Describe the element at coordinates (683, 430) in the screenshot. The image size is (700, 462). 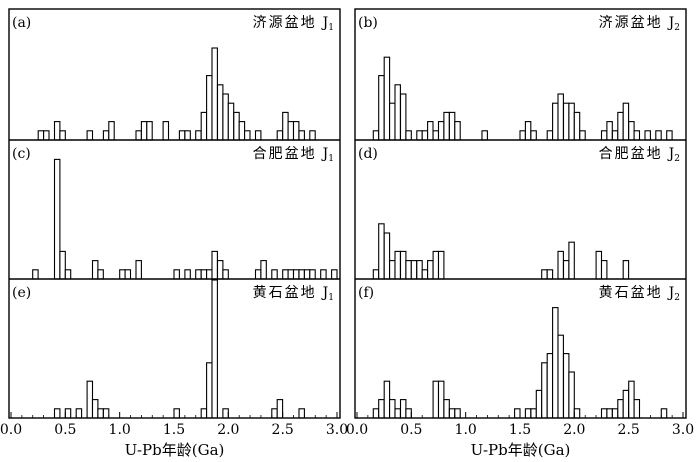
I see `x-tick-label: 3.0` at that location.